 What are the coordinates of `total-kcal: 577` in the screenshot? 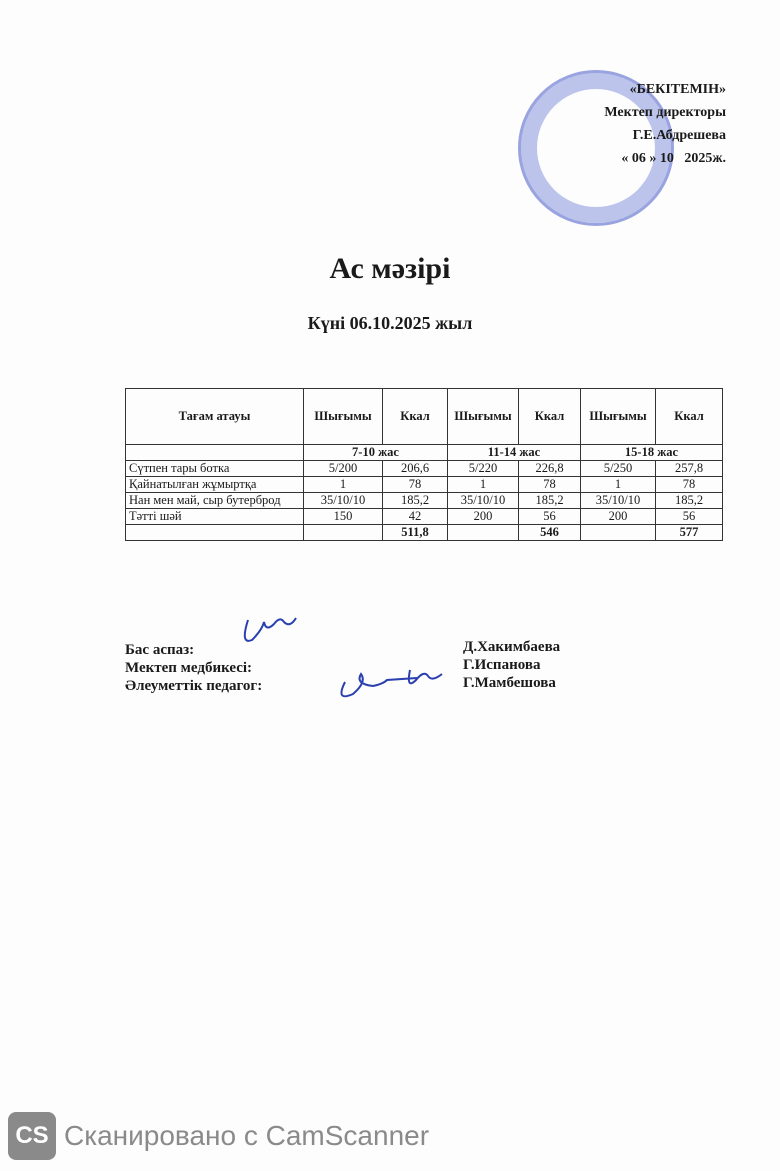 It's located at (689, 532).